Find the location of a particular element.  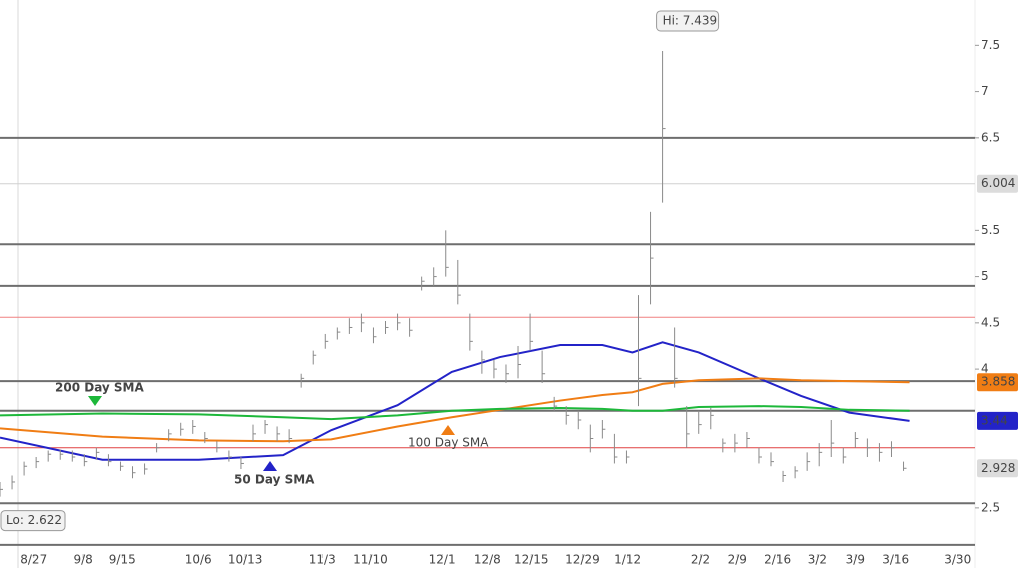

hi-label: Hi: 7.439 is located at coordinates (690, 20).